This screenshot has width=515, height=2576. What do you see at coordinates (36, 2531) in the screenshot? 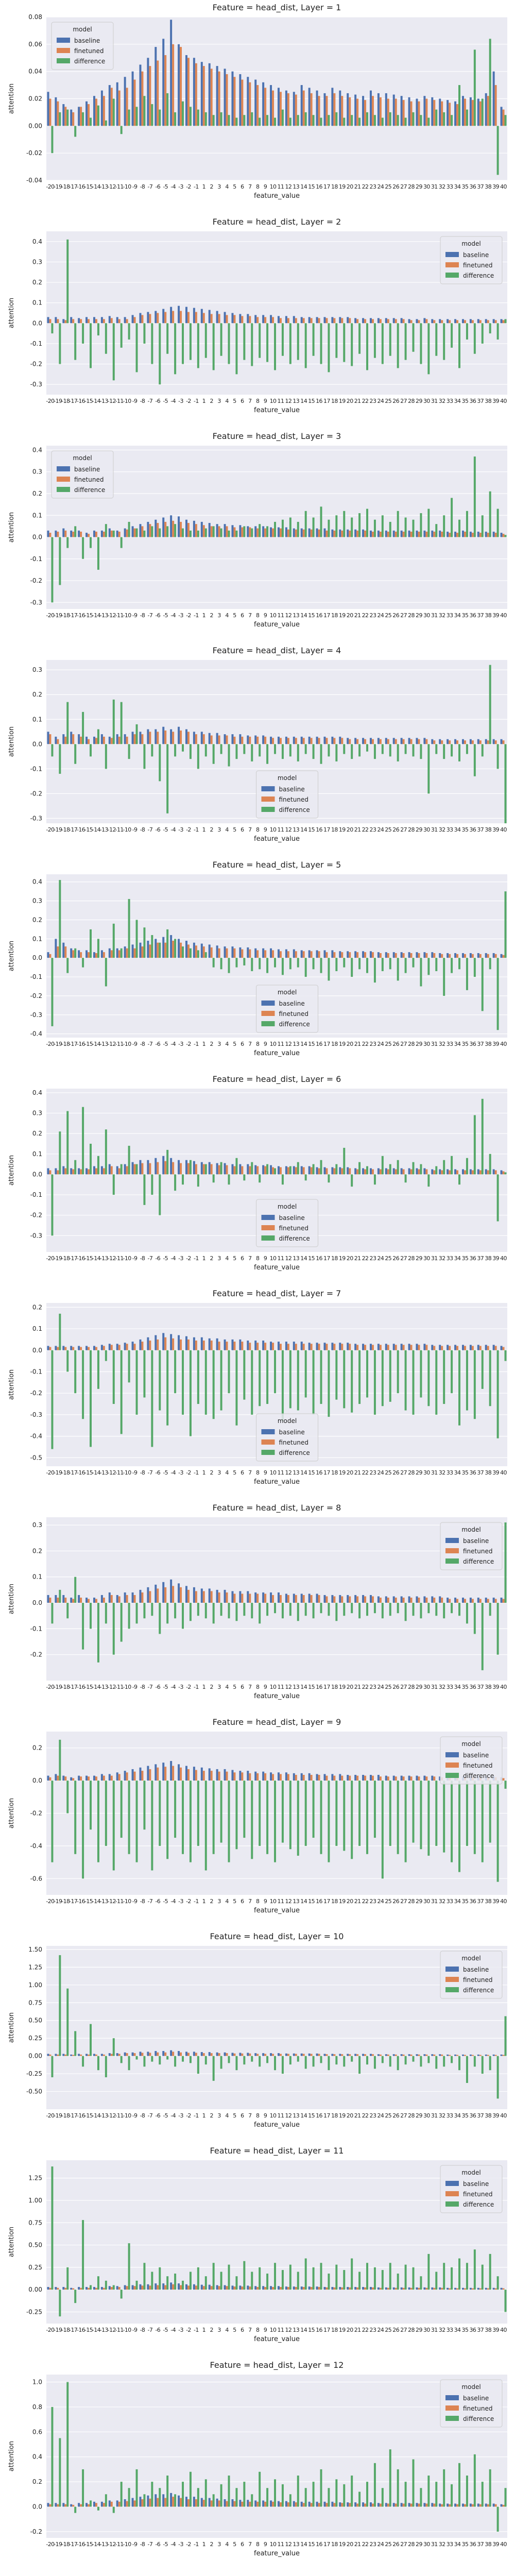
I see `y-tick-label: -0.2` at bounding box center [36, 2531].